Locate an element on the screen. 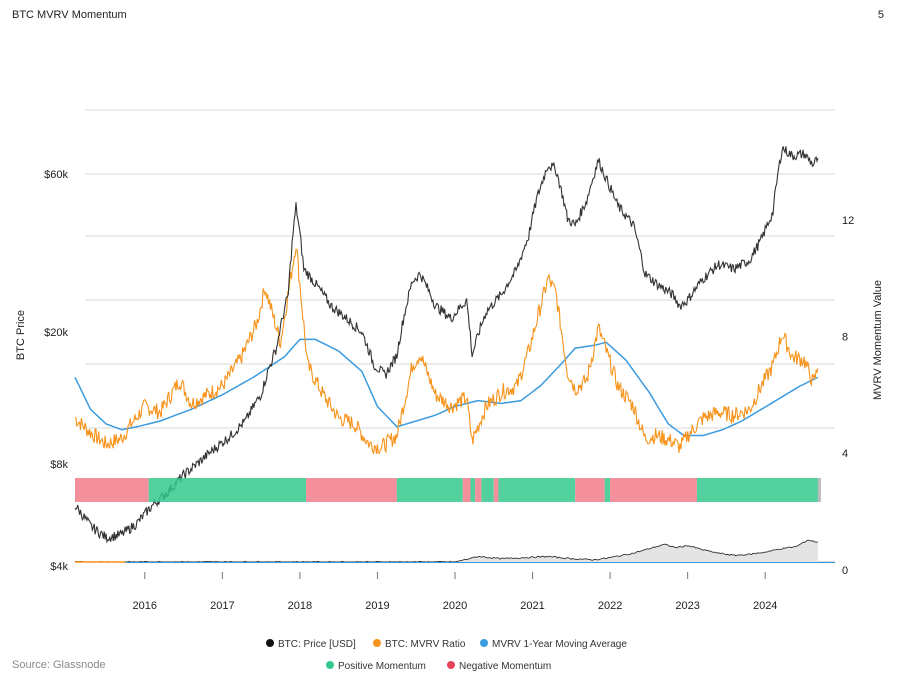 The height and width of the screenshot is (681, 912). right-tick-label: 12 is located at coordinates (848, 221).